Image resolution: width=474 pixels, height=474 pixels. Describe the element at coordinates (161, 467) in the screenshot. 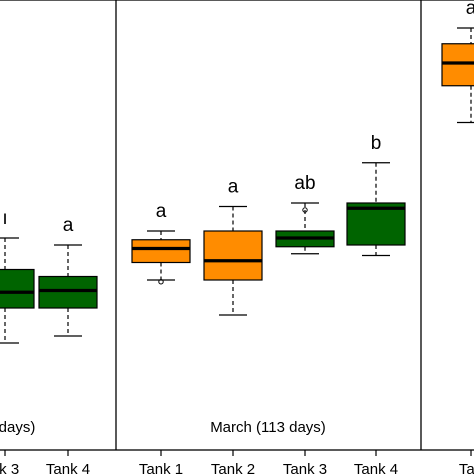

I see `x-tick-label: Tank 1` at that location.